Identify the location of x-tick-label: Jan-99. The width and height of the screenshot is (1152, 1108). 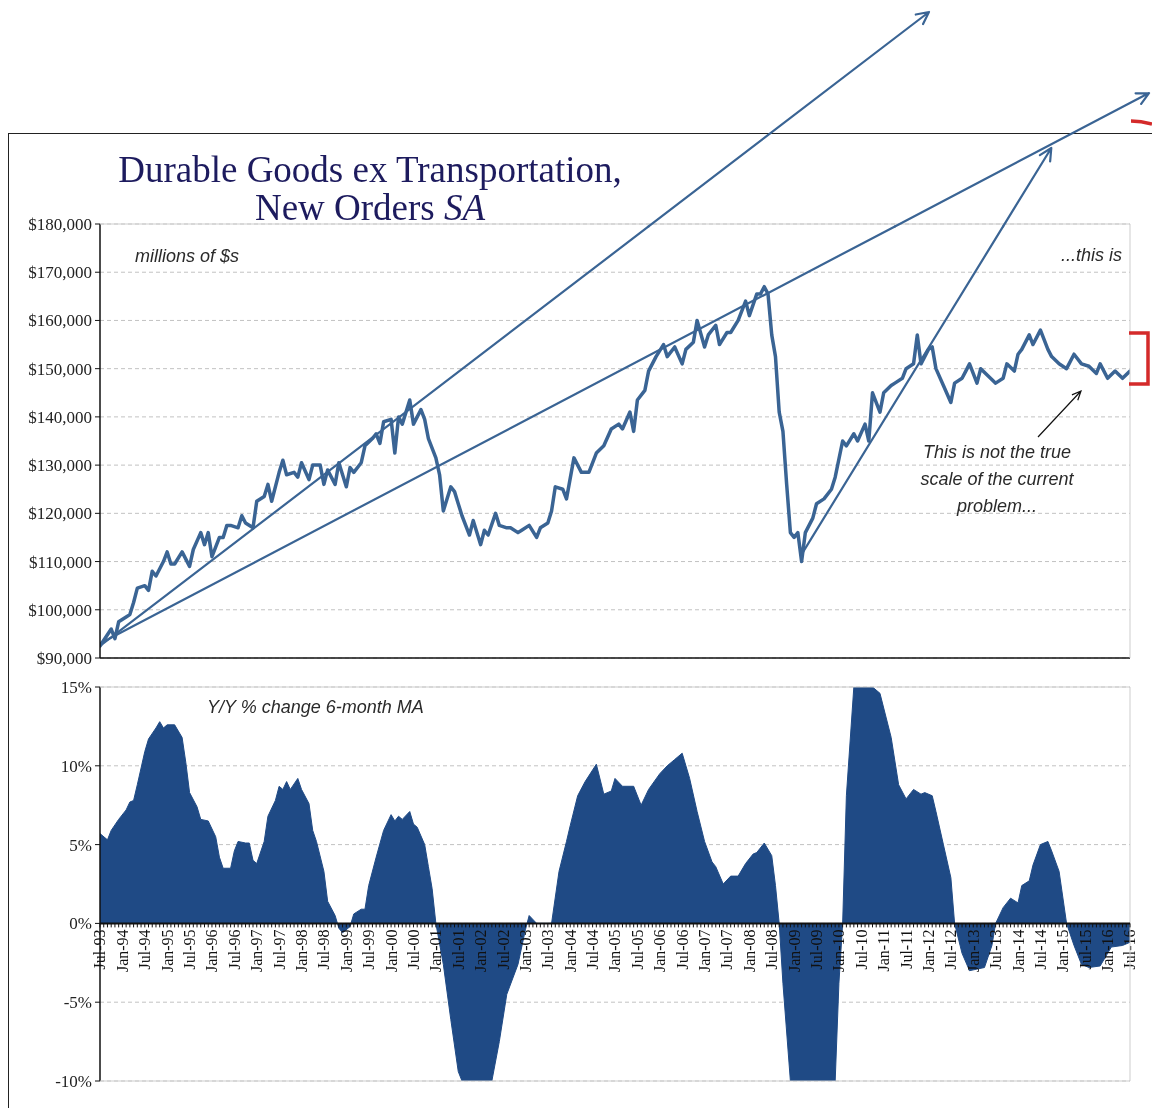
(346, 951).